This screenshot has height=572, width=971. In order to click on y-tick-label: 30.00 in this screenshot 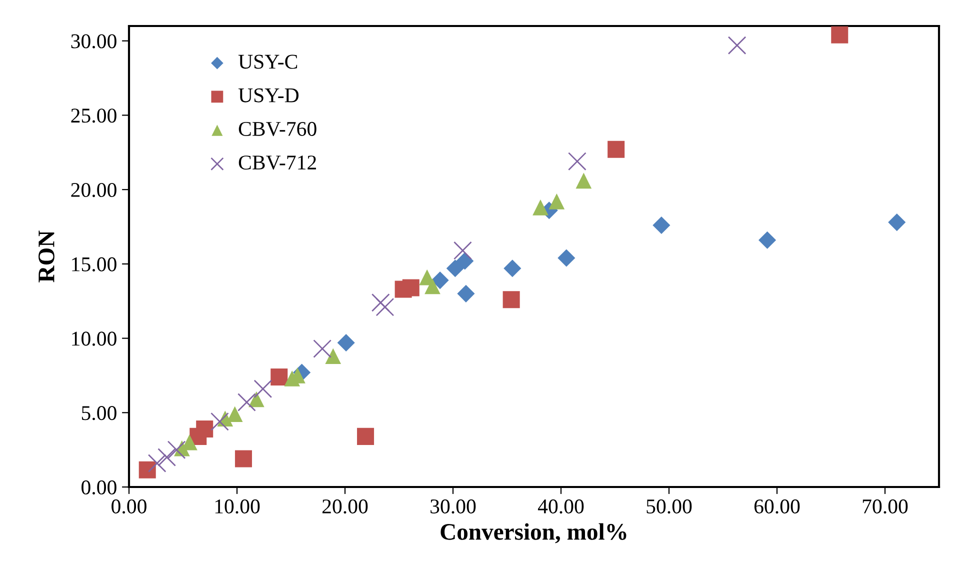, I will do `click(93, 41)`.